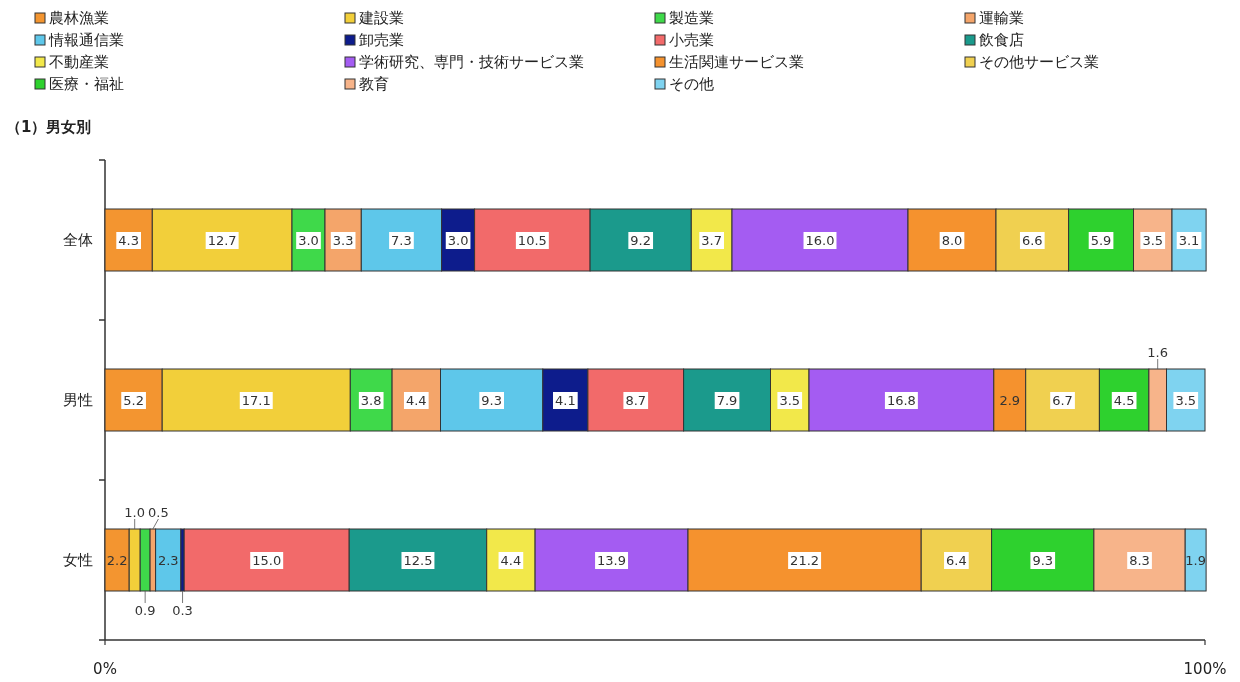 This screenshot has height=682, width=1240. What do you see at coordinates (371, 400) in the screenshot?
I see `data-label: 3.8` at bounding box center [371, 400].